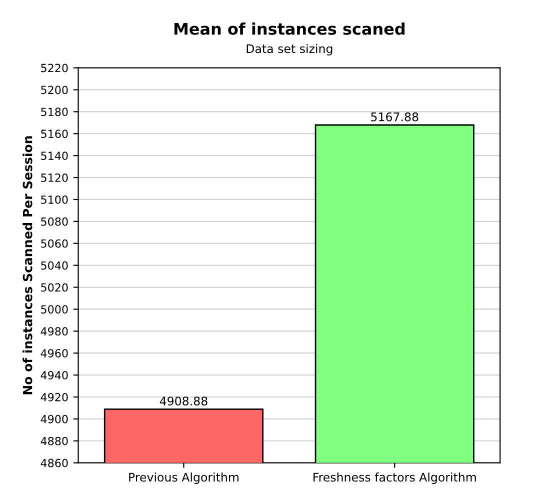  I want to click on data-label: 4908.88, so click(184, 401).